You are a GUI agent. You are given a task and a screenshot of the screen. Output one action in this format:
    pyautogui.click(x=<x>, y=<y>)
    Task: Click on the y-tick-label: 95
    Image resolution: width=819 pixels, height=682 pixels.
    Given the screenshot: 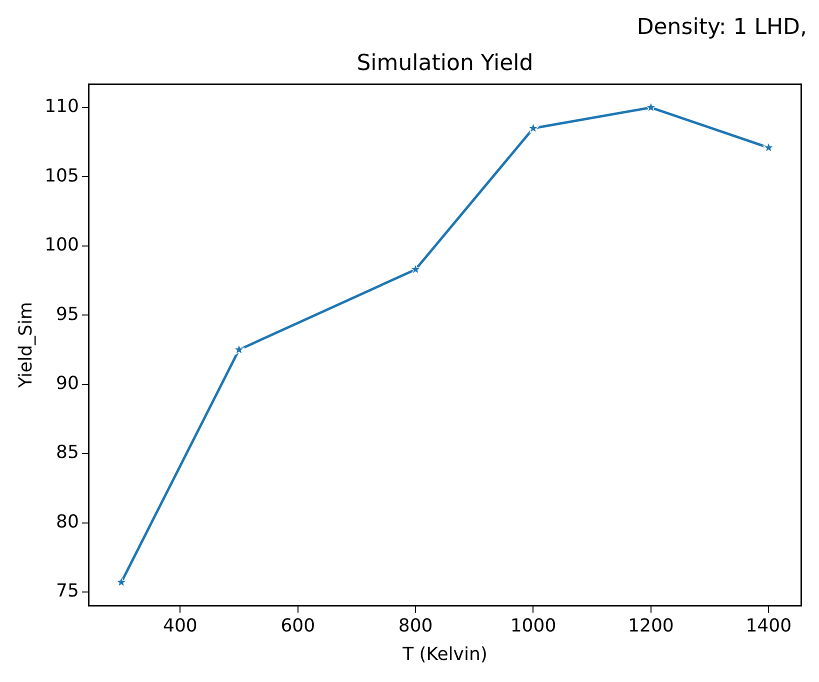 What is the action you would take?
    pyautogui.click(x=67, y=314)
    